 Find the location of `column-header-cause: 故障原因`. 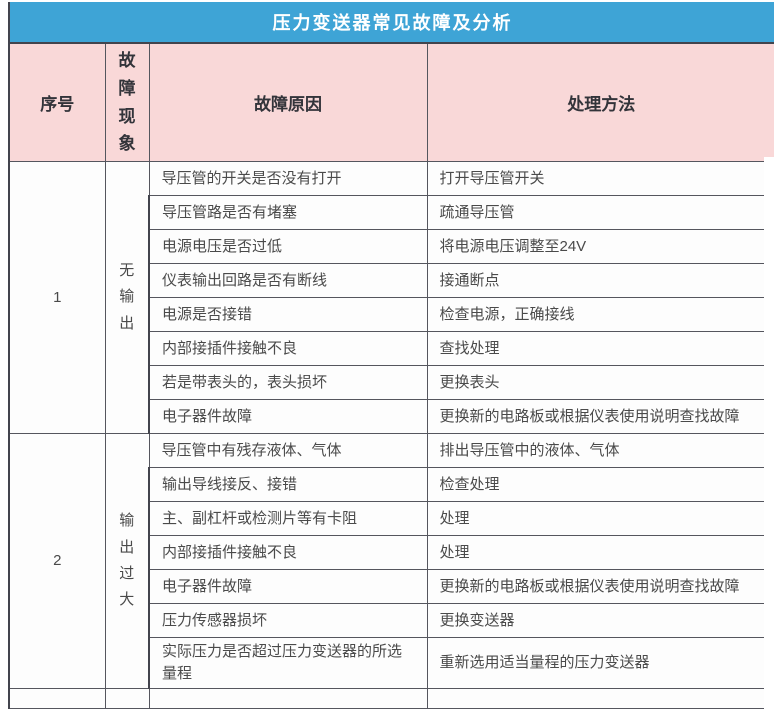

column-header-cause: 故障原因 is located at coordinates (288, 102).